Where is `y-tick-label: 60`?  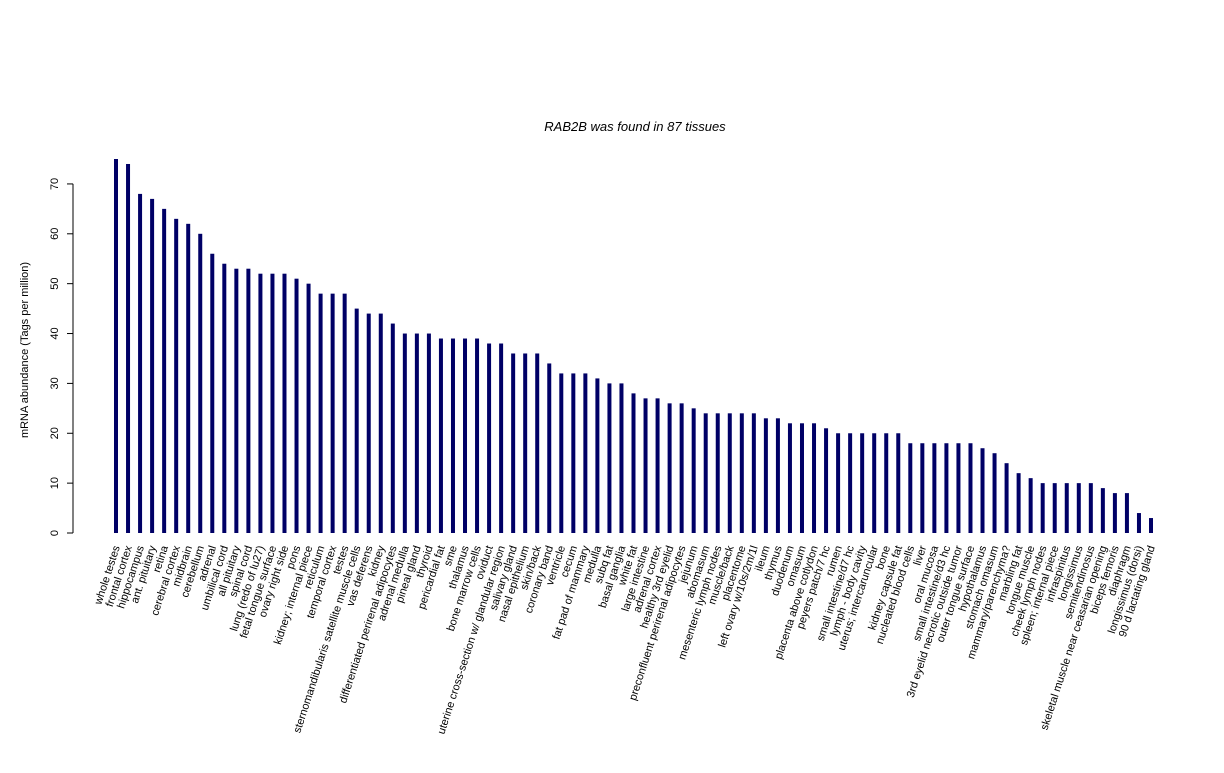
y-tick-label: 60 is located at coordinates (55, 234).